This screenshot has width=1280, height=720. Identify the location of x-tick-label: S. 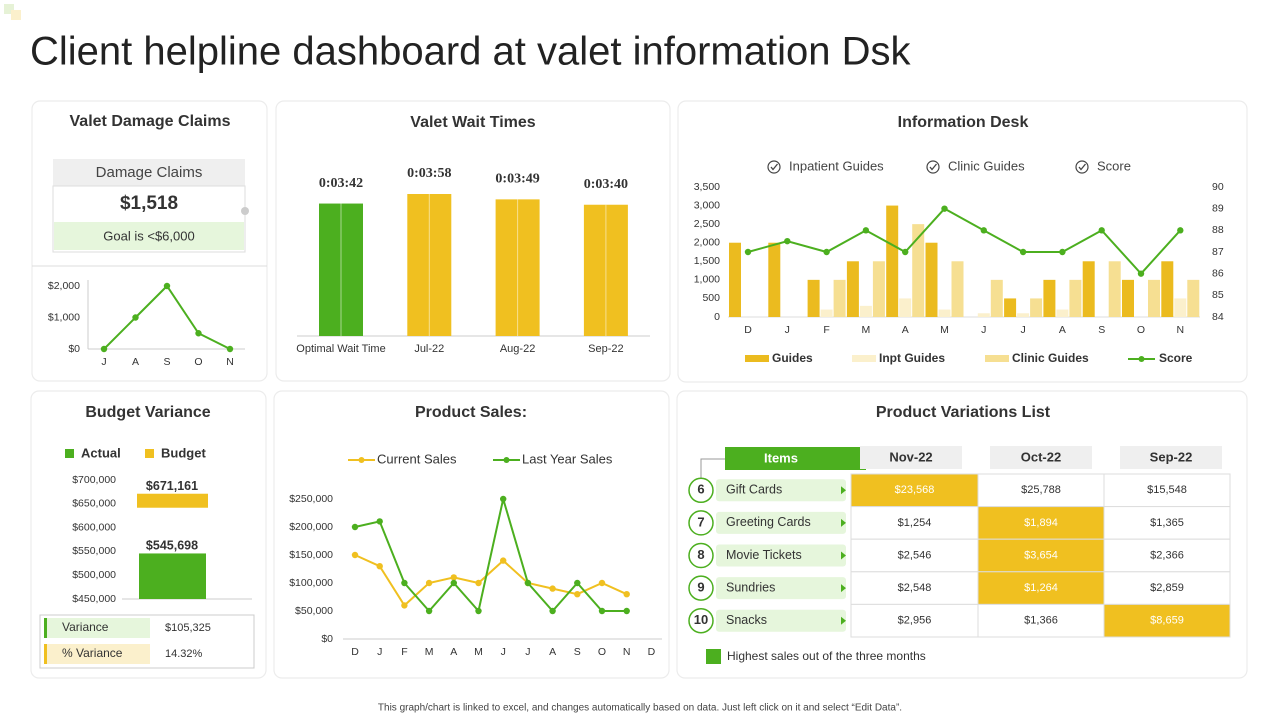
(577, 652).